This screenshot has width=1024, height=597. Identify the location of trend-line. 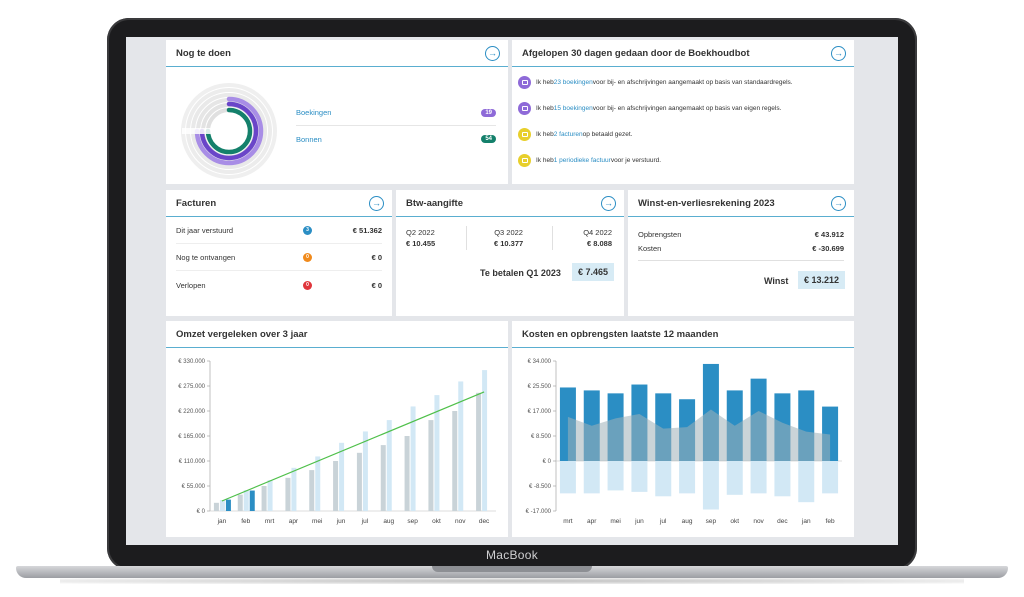
(353, 446).